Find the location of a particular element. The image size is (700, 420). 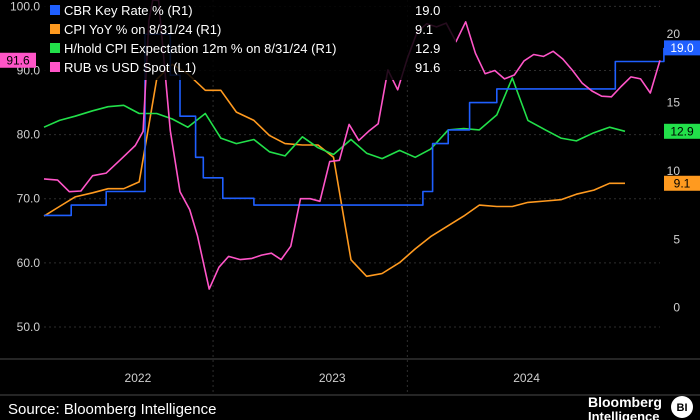

bloomberg-logo: Bloomberg Intelligence BI is located at coordinates (640, 407).